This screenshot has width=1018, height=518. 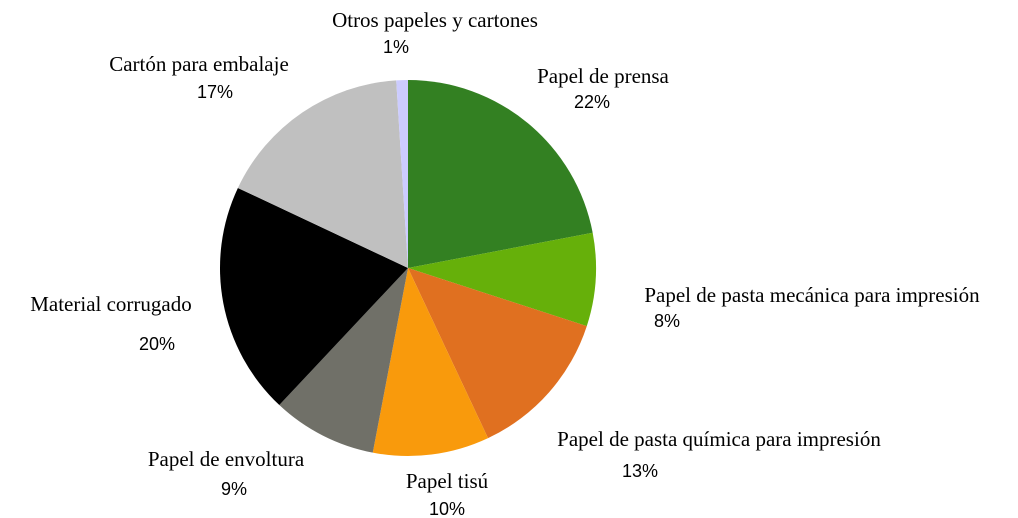 I want to click on slice-label: Papel de prensa, so click(x=603, y=76).